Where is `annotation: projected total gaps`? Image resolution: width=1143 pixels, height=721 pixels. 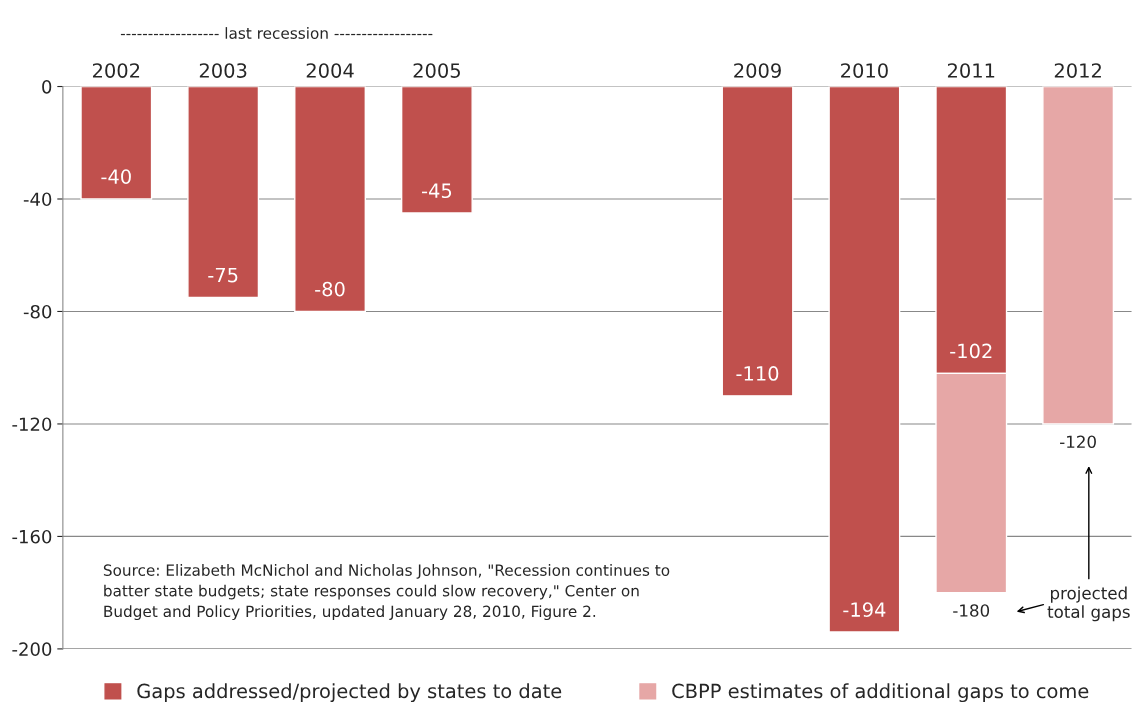
annotation: projected total gaps is located at coordinates (1088, 604).